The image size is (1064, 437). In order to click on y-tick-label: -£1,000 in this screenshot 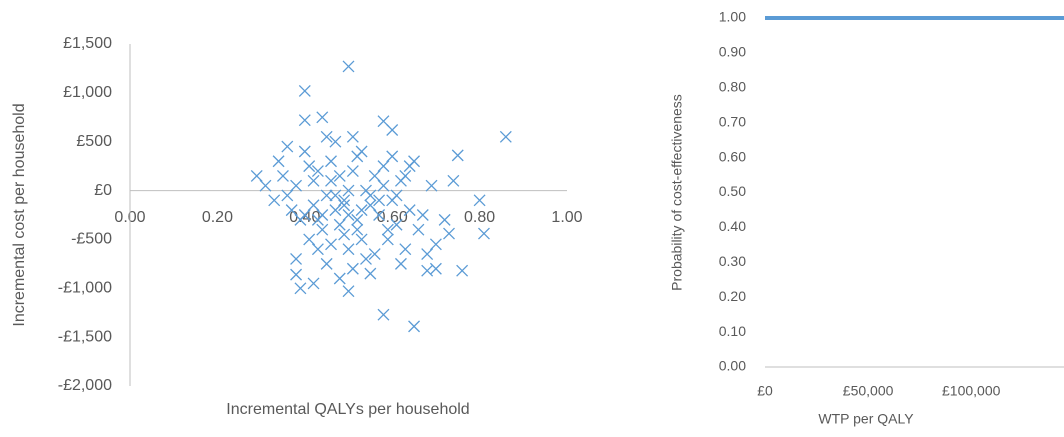, I will do `click(85, 288)`.